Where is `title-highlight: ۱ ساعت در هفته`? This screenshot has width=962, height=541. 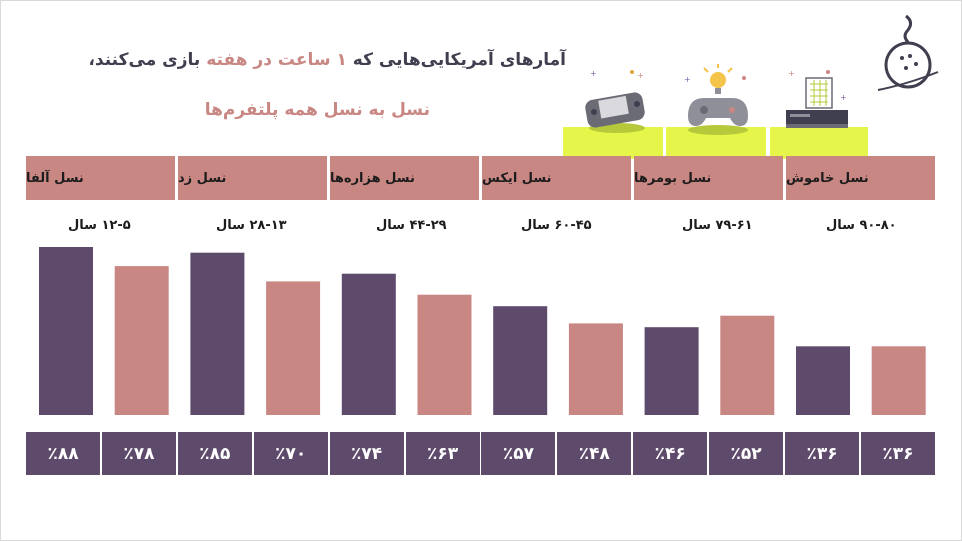 title-highlight: ۱ ساعت در هفته is located at coordinates (276, 60).